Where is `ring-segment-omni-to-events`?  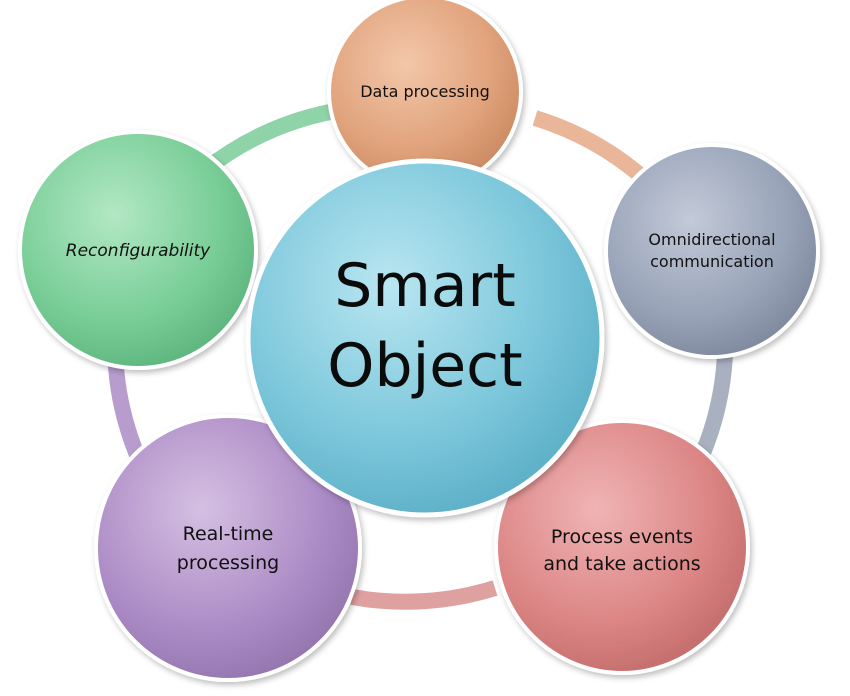 ring-segment-omni-to-events is located at coordinates (712, 409).